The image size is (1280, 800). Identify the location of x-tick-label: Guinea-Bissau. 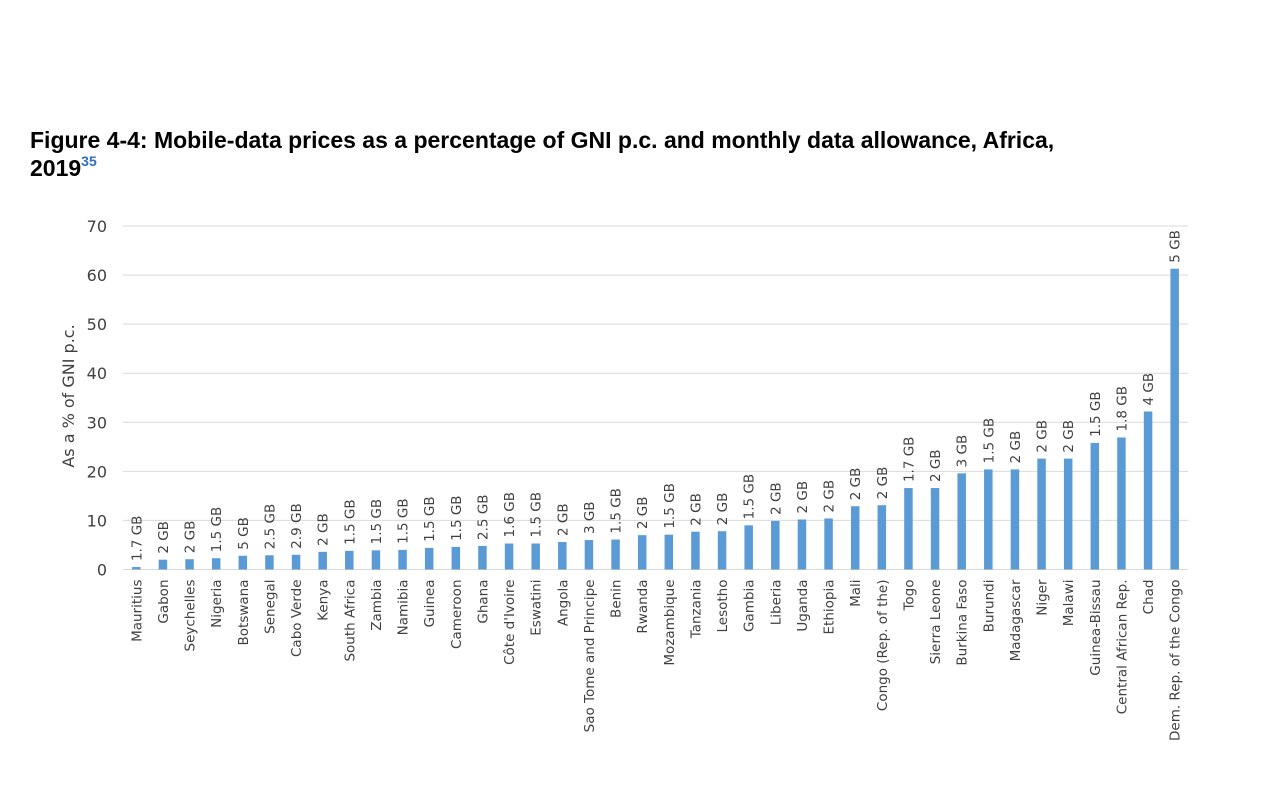
(1096, 628).